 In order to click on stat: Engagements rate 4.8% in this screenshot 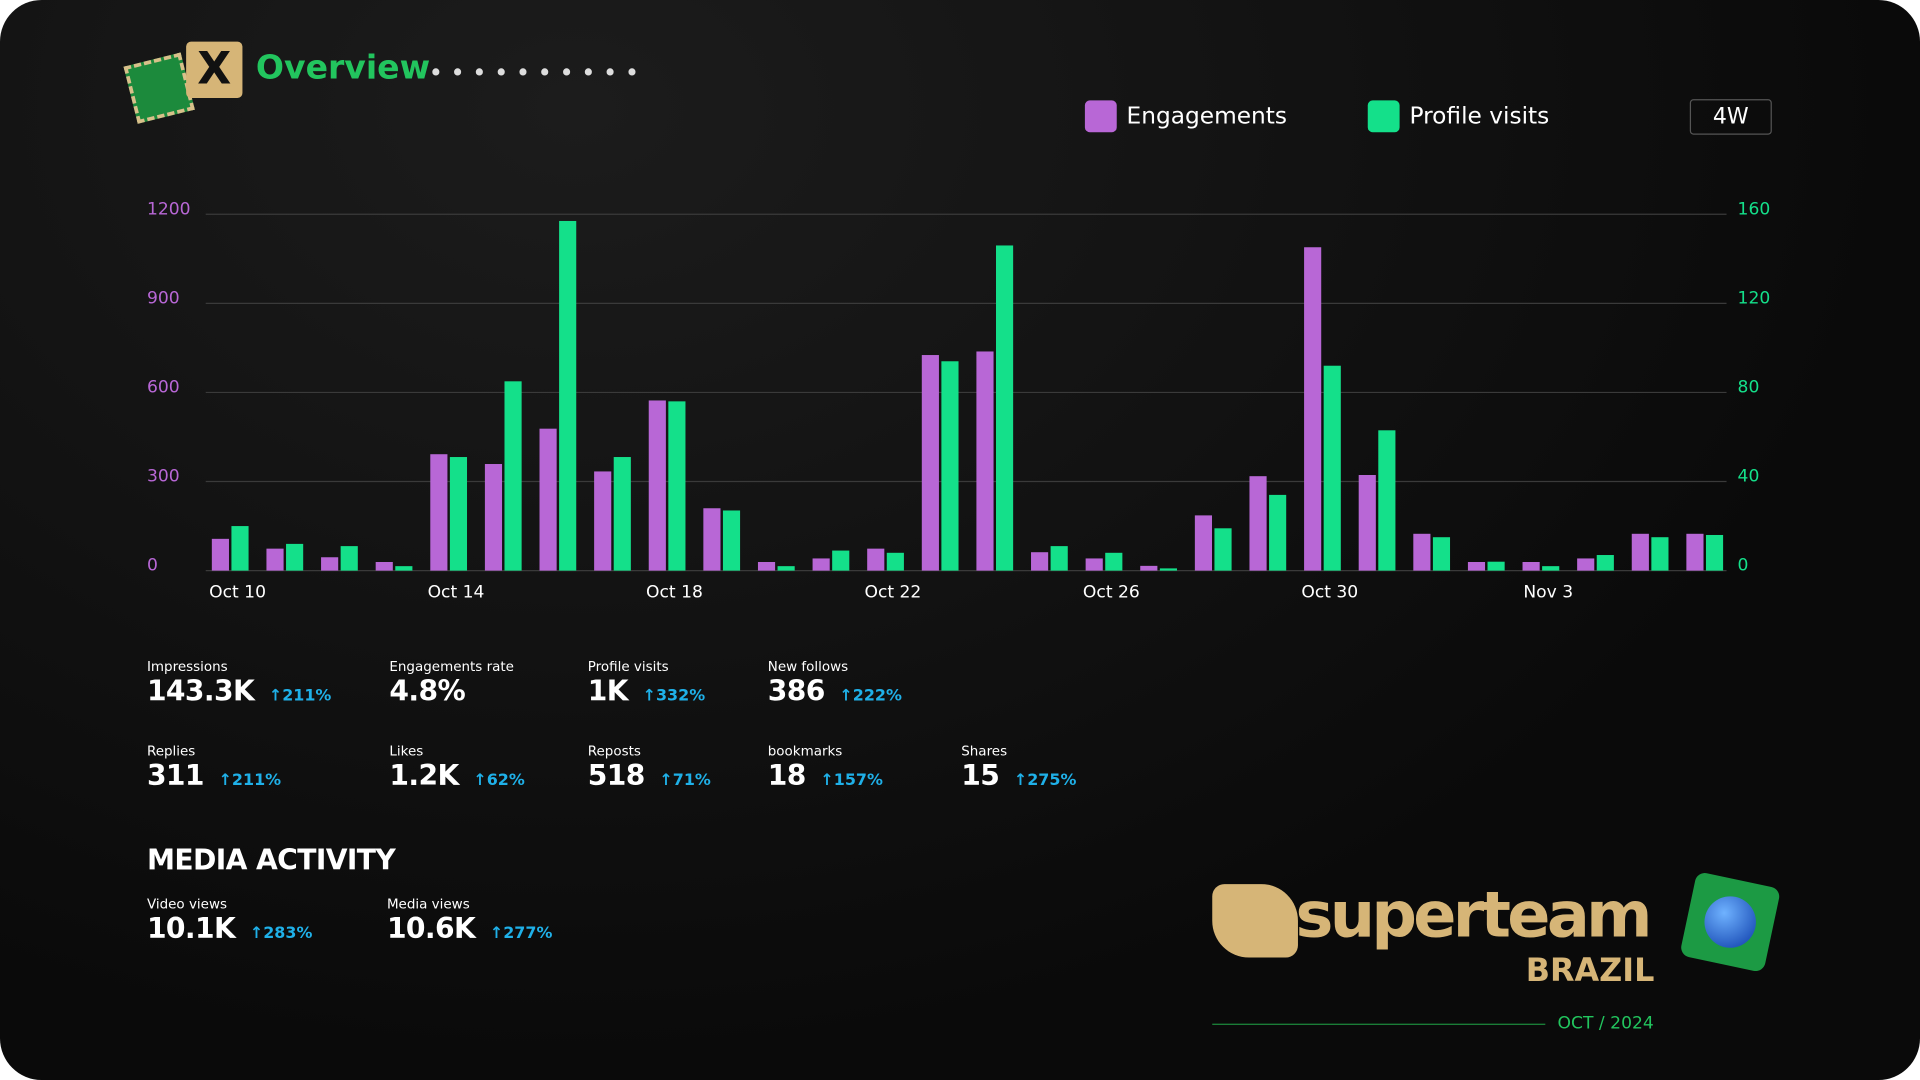, I will do `click(451, 683)`.